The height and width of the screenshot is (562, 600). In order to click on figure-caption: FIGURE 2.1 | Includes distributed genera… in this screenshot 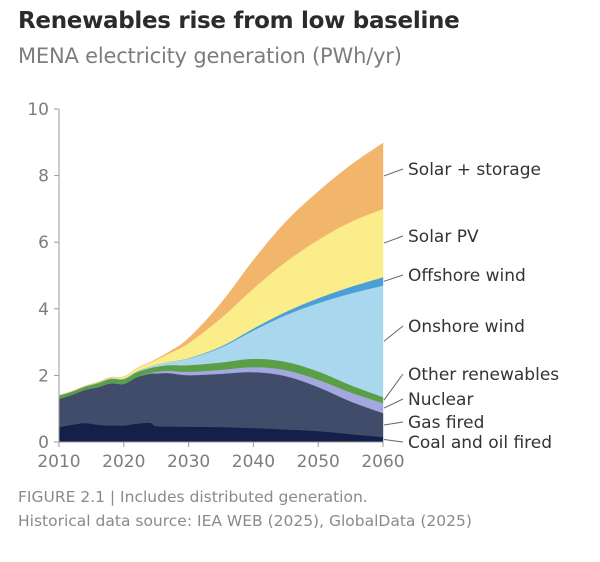, I will do `click(193, 497)`.